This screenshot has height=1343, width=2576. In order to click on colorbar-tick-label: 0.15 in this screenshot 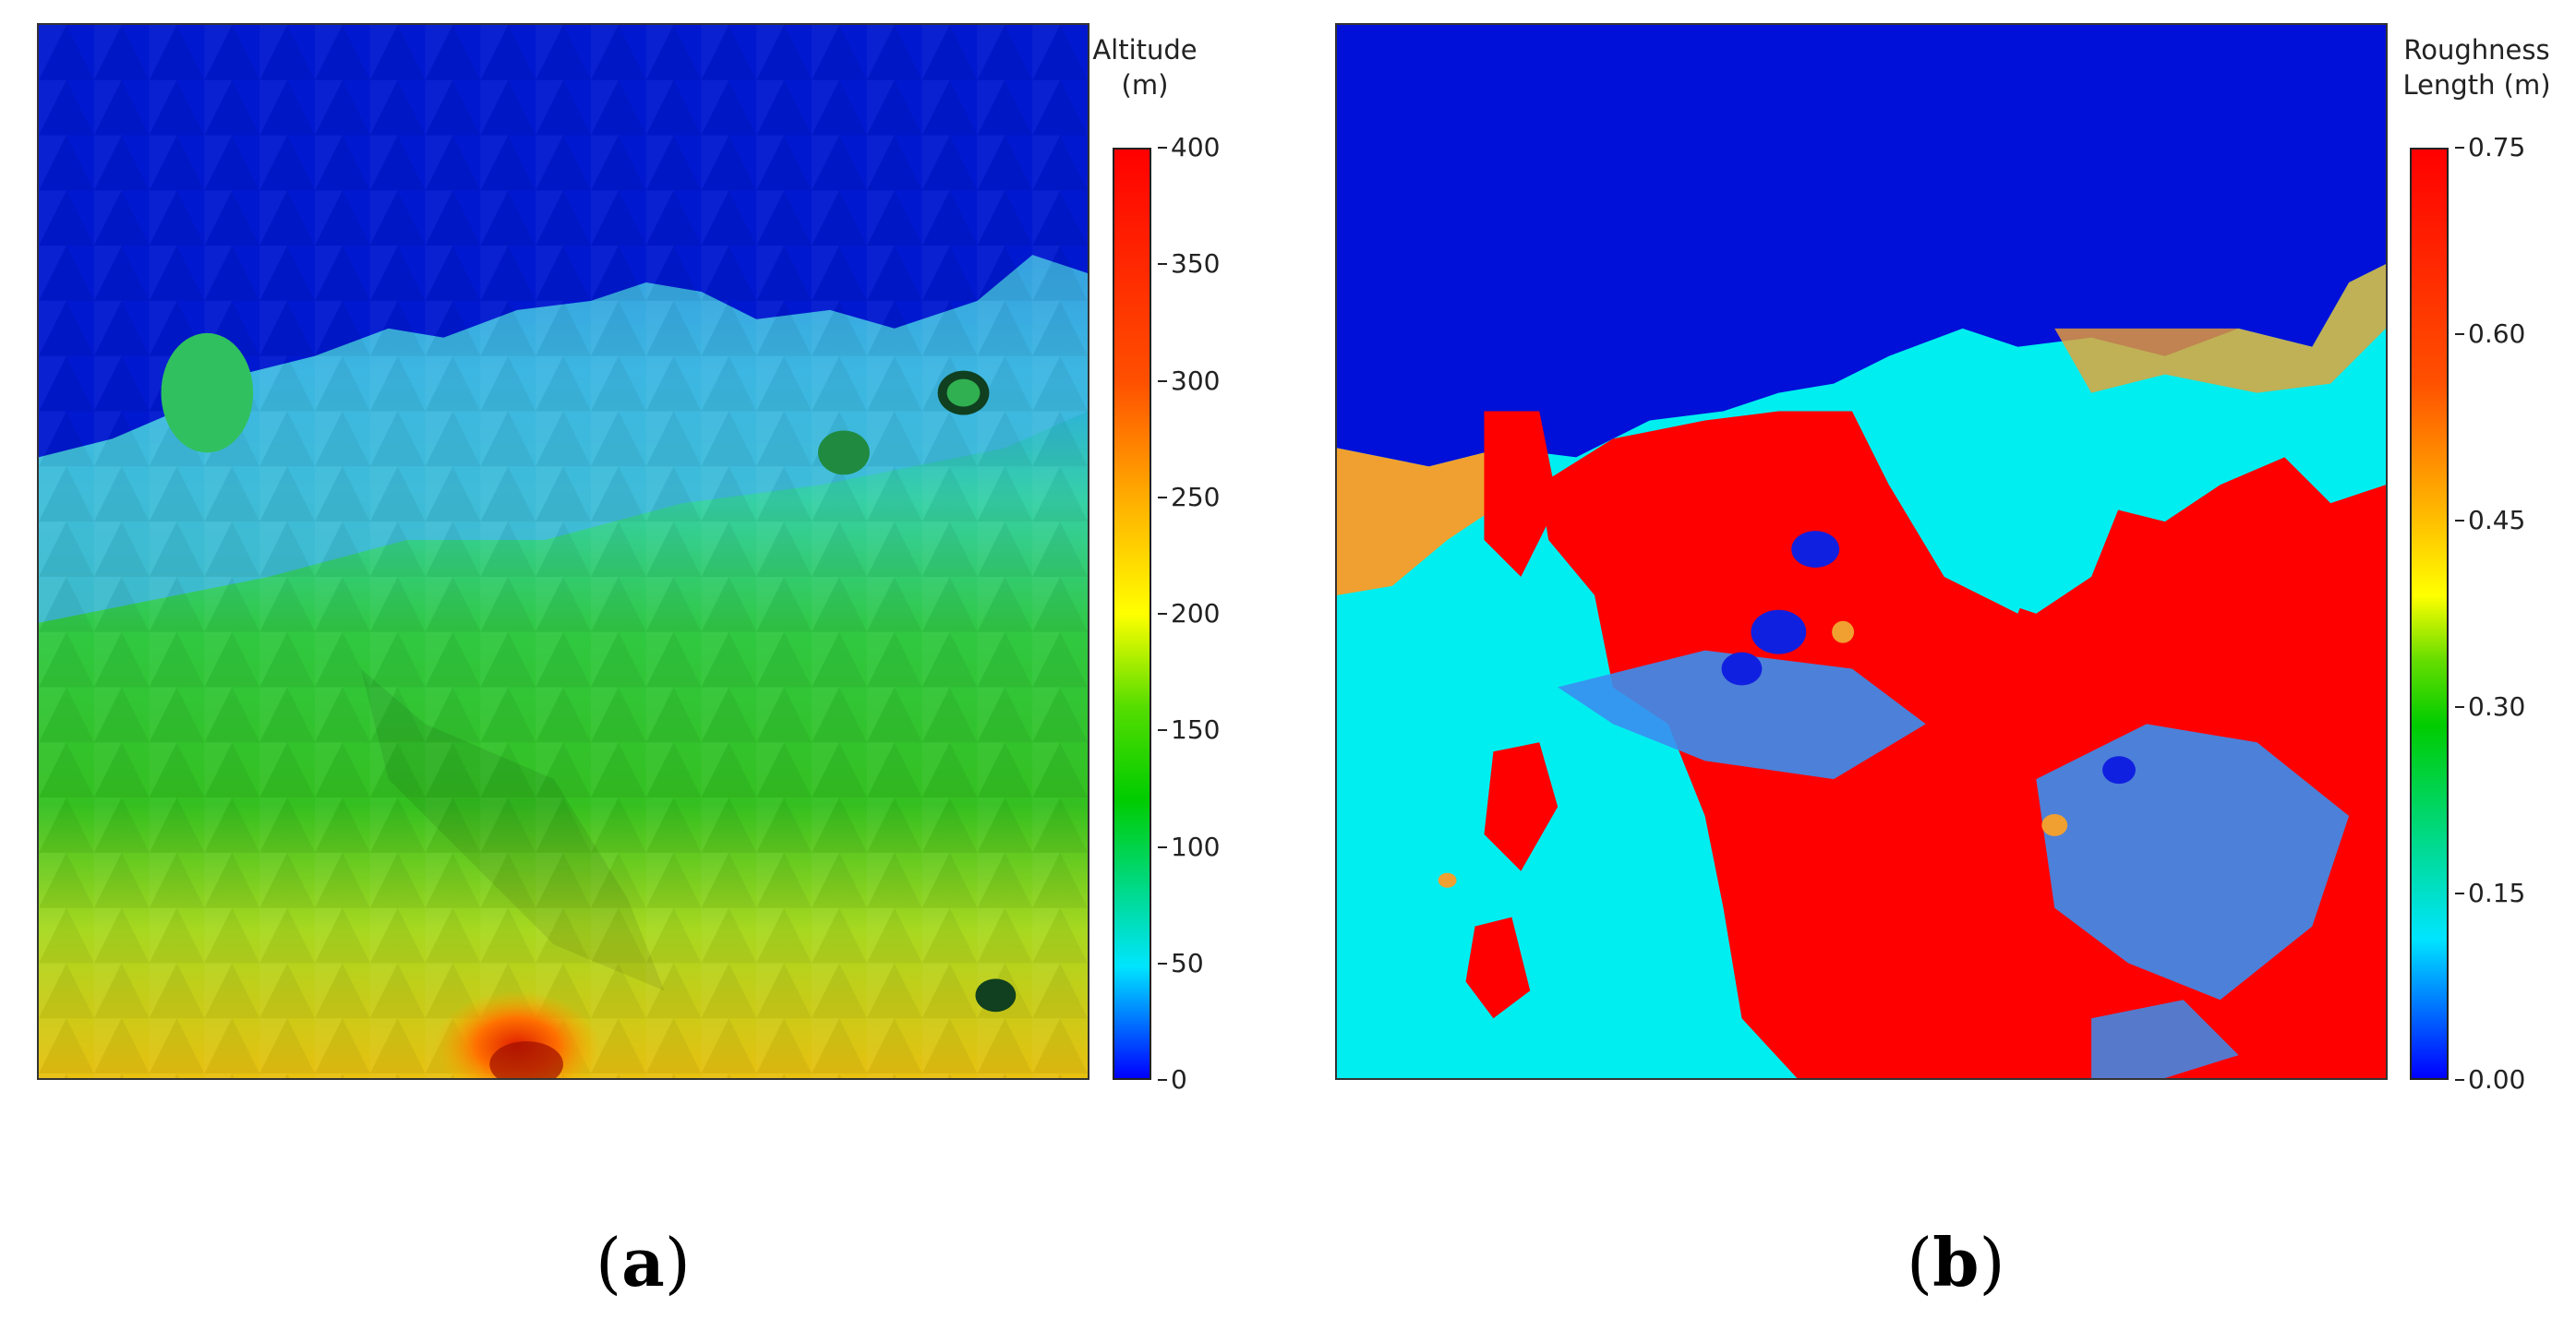, I will do `click(2490, 893)`.